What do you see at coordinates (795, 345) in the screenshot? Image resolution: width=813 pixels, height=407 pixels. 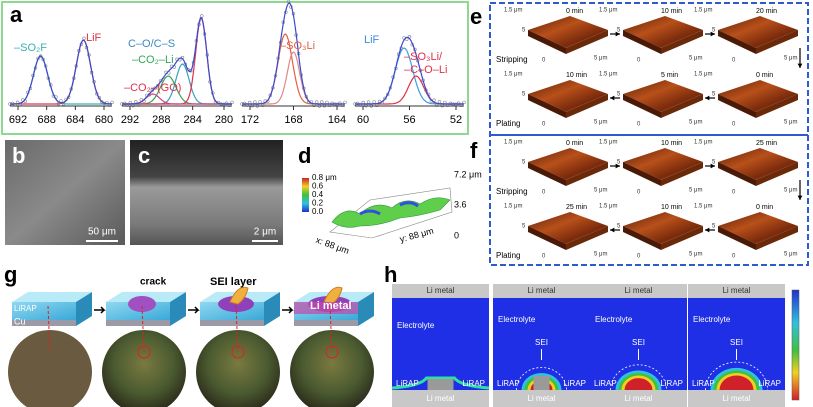 I see `colorbar` at bounding box center [795, 345].